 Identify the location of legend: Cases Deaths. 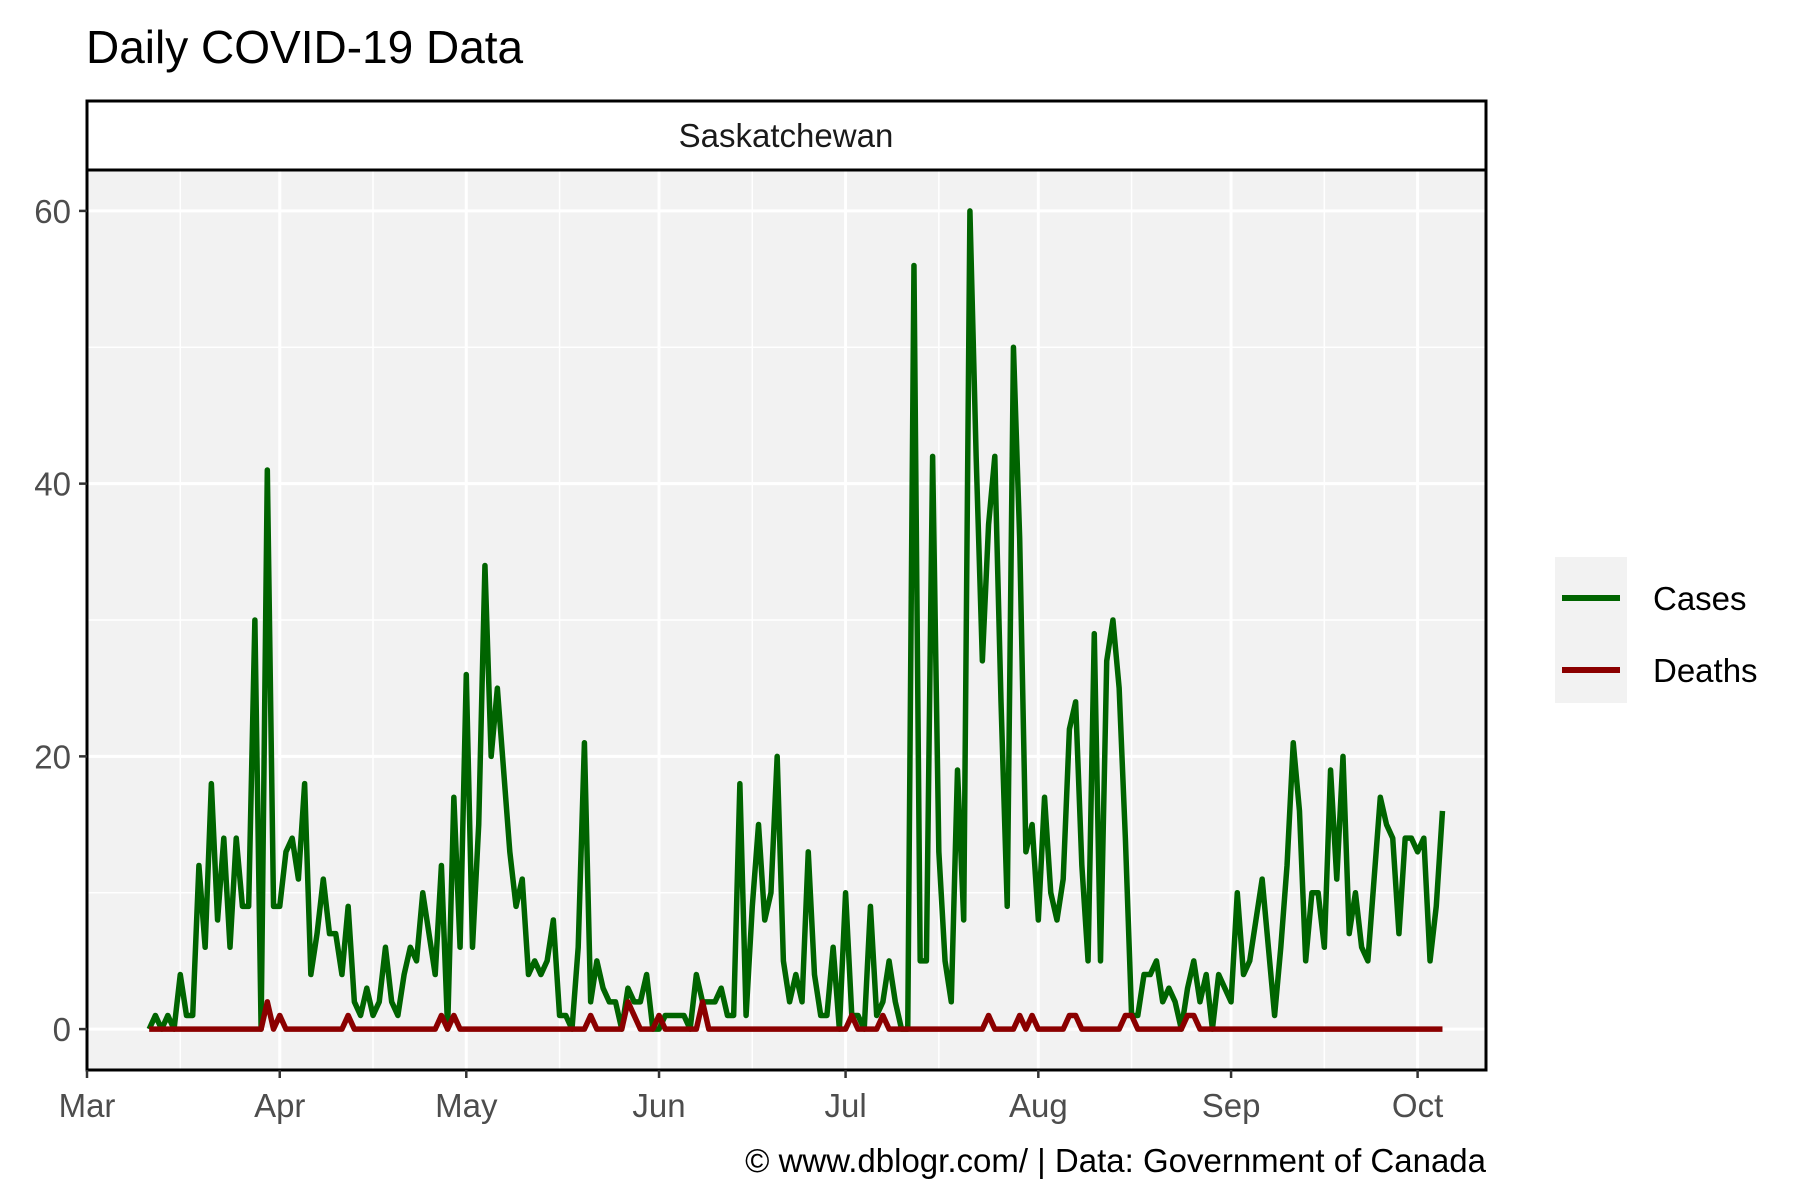
(1656, 630).